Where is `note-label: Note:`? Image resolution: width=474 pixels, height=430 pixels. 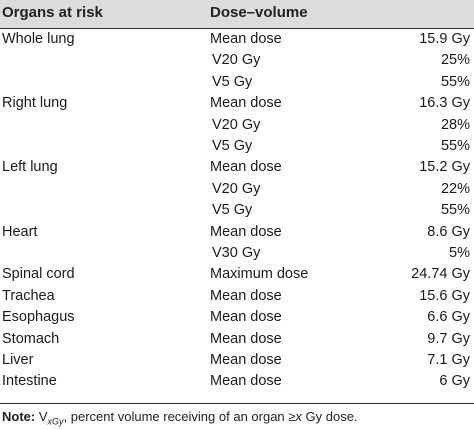 note-label: Note: is located at coordinates (19, 416).